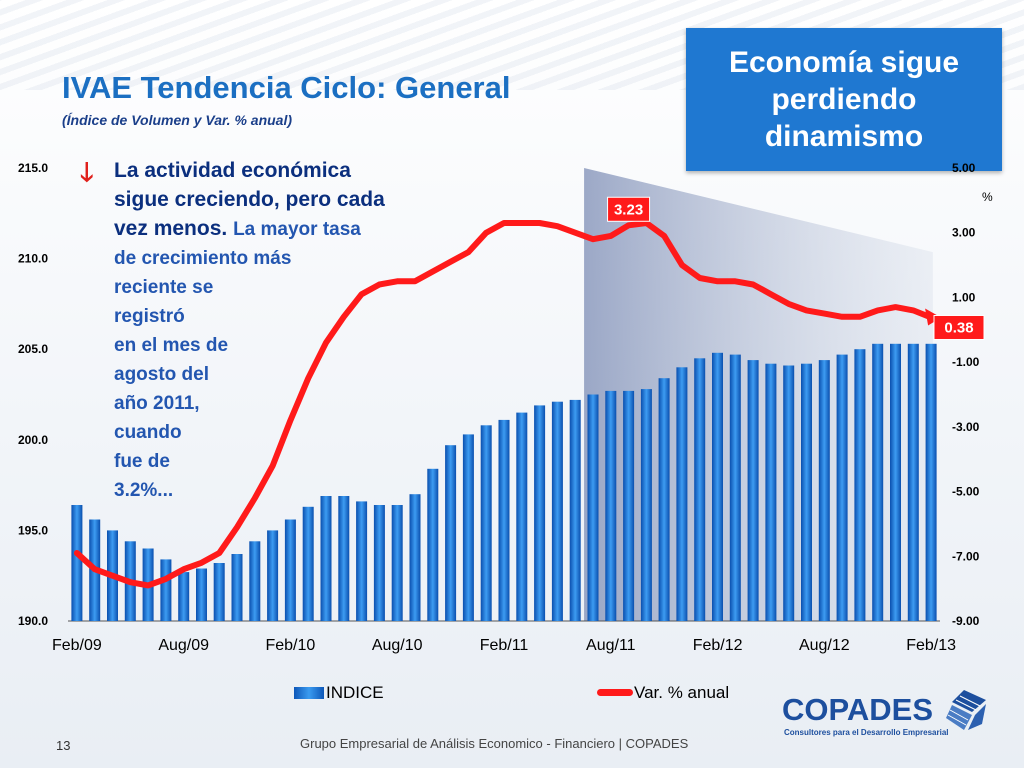 The image size is (1024, 768). Describe the element at coordinates (987, 197) in the screenshot. I see `right-axis-unit: %` at that location.